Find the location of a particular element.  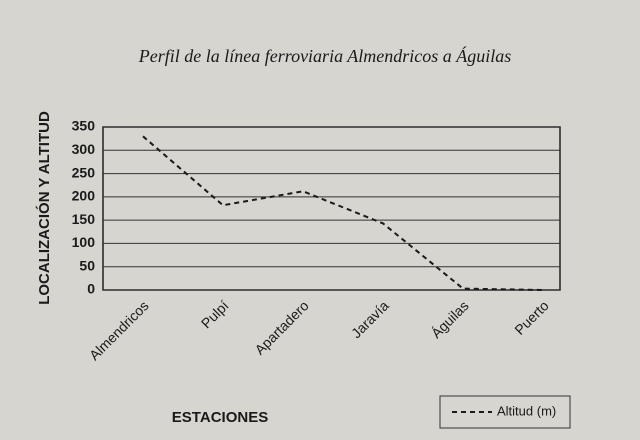

y-tick-label: 0 is located at coordinates (91, 289).